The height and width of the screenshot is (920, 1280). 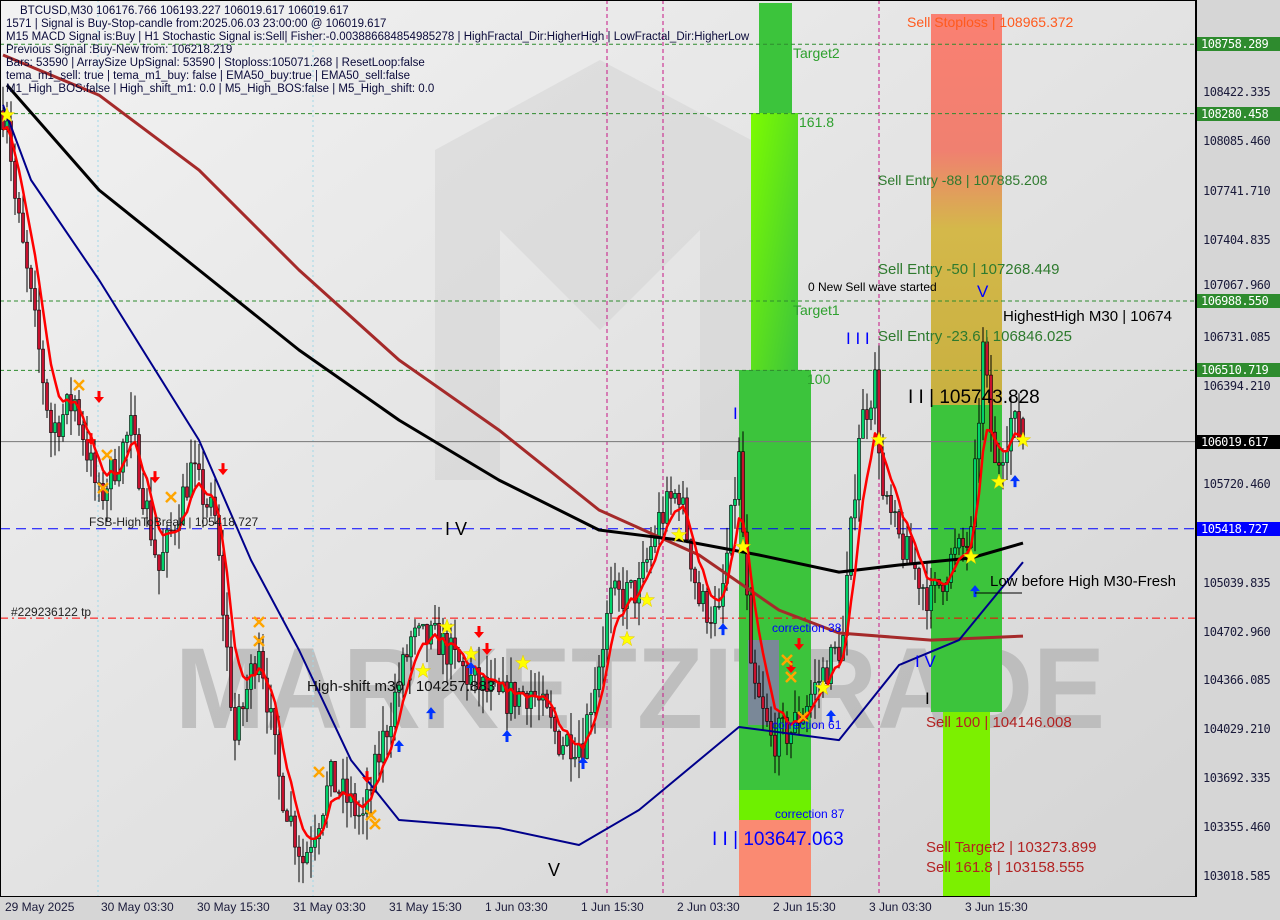 I want to click on target1-label: Target1, so click(x=816, y=310).